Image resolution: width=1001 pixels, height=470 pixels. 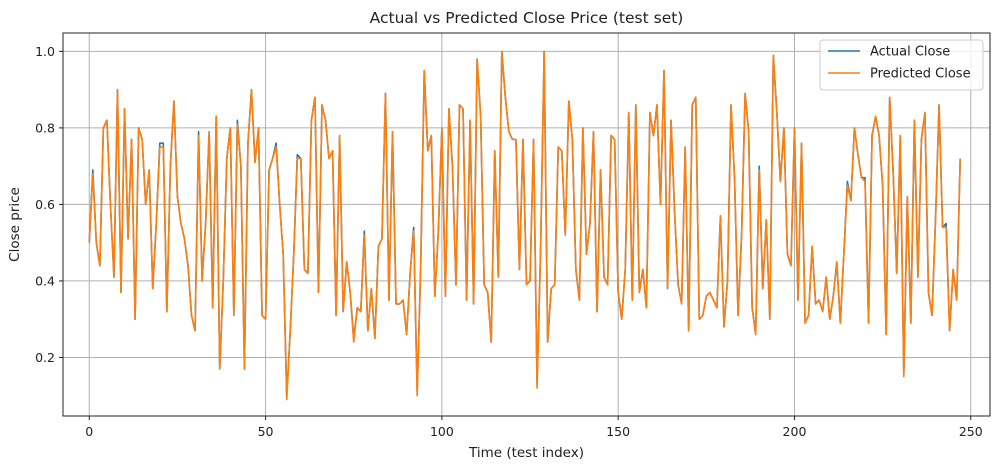 I want to click on x-tick-label: 100, so click(x=442, y=431).